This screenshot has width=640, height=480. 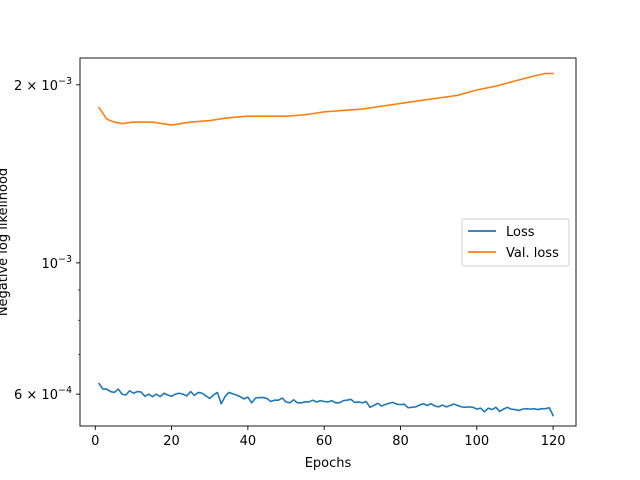 What do you see at coordinates (5, 242) in the screenshot?
I see `y-axis-label: Negative log likelihood` at bounding box center [5, 242].